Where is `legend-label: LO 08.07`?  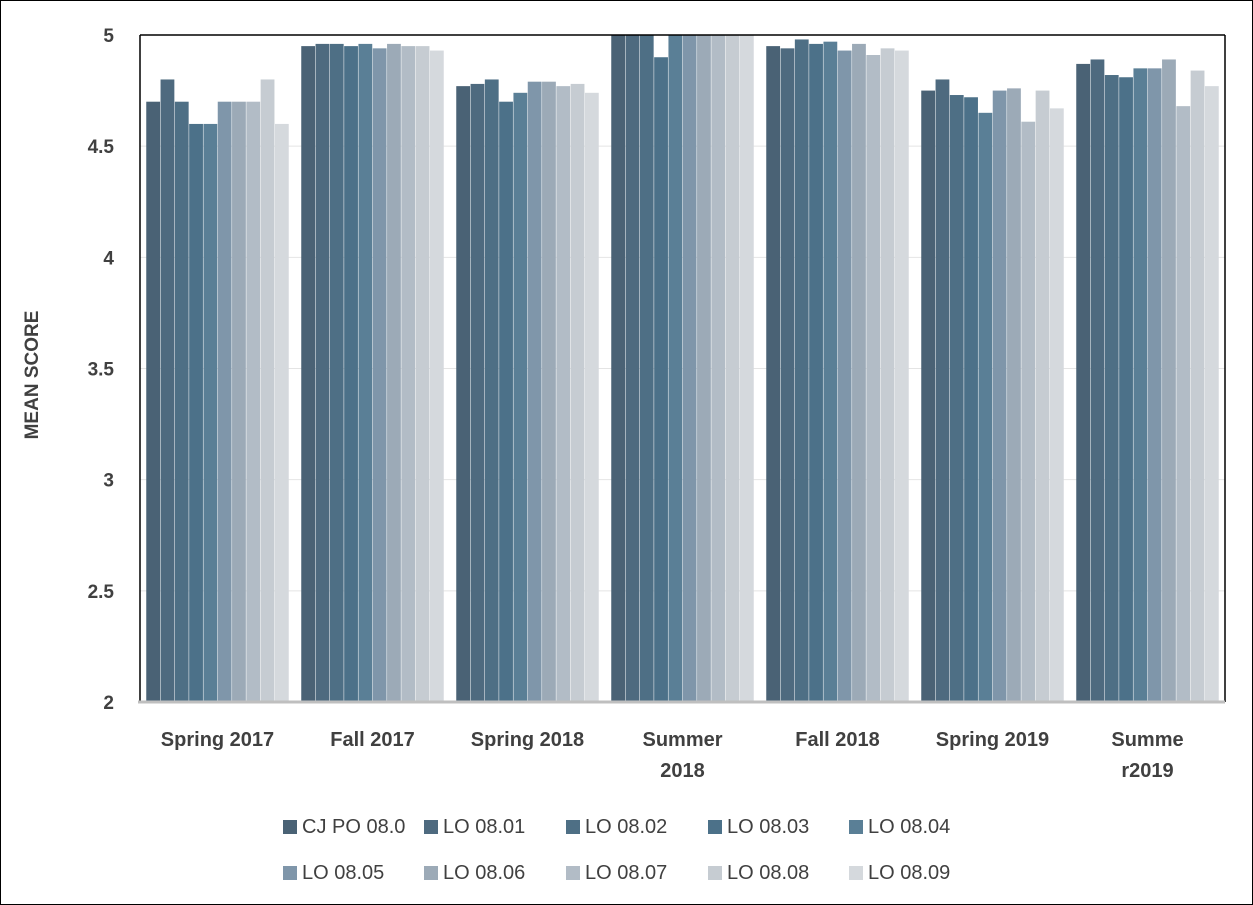 legend-label: LO 08.07 is located at coordinates (626, 873).